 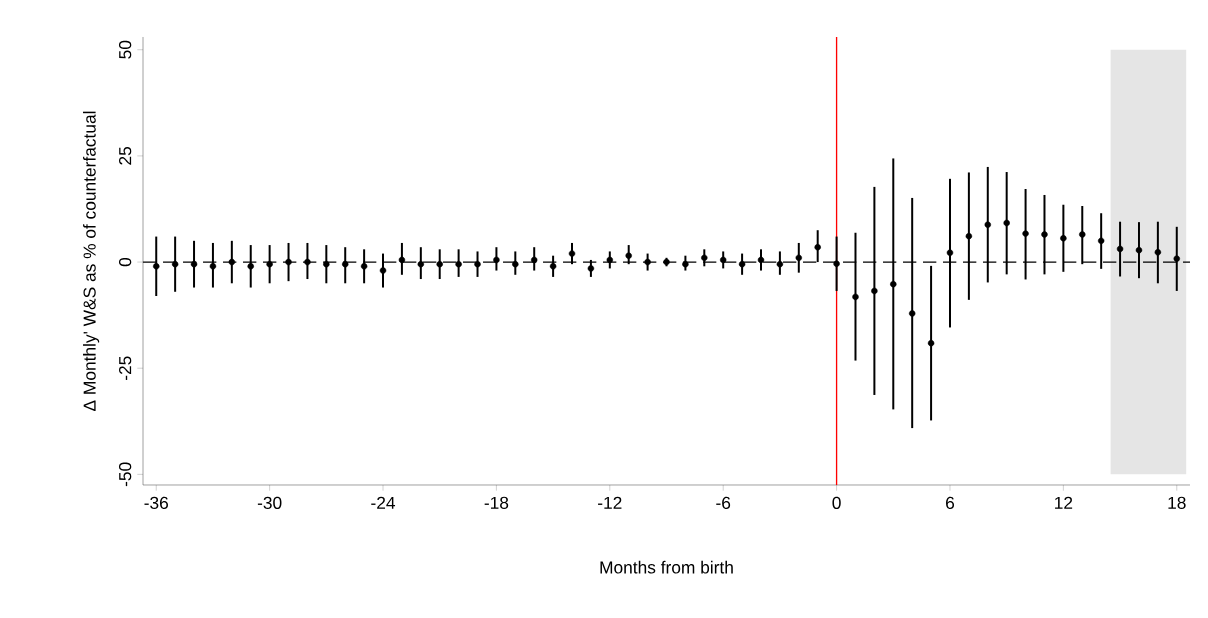 What do you see at coordinates (125, 155) in the screenshot?
I see `y-tick-label: 25` at bounding box center [125, 155].